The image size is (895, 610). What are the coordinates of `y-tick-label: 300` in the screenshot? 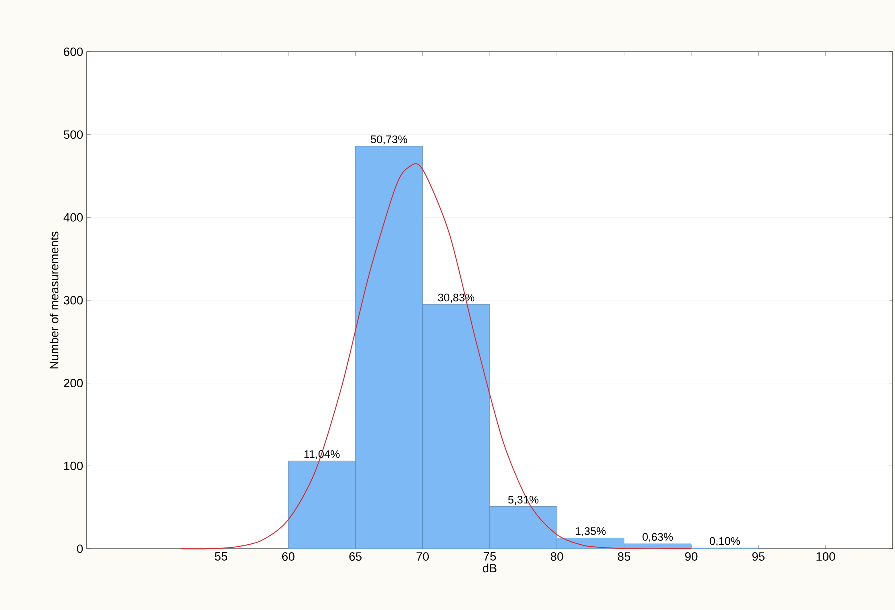 It's located at (74, 300).